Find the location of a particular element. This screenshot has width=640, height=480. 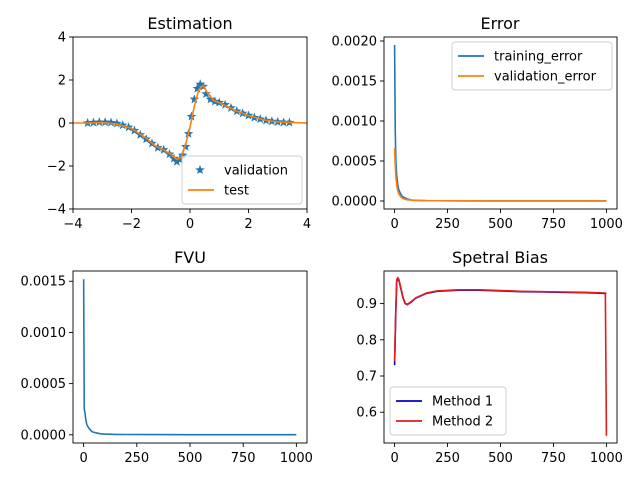

spectral-bias-y-tick-label: 0.9 is located at coordinates (366, 304).